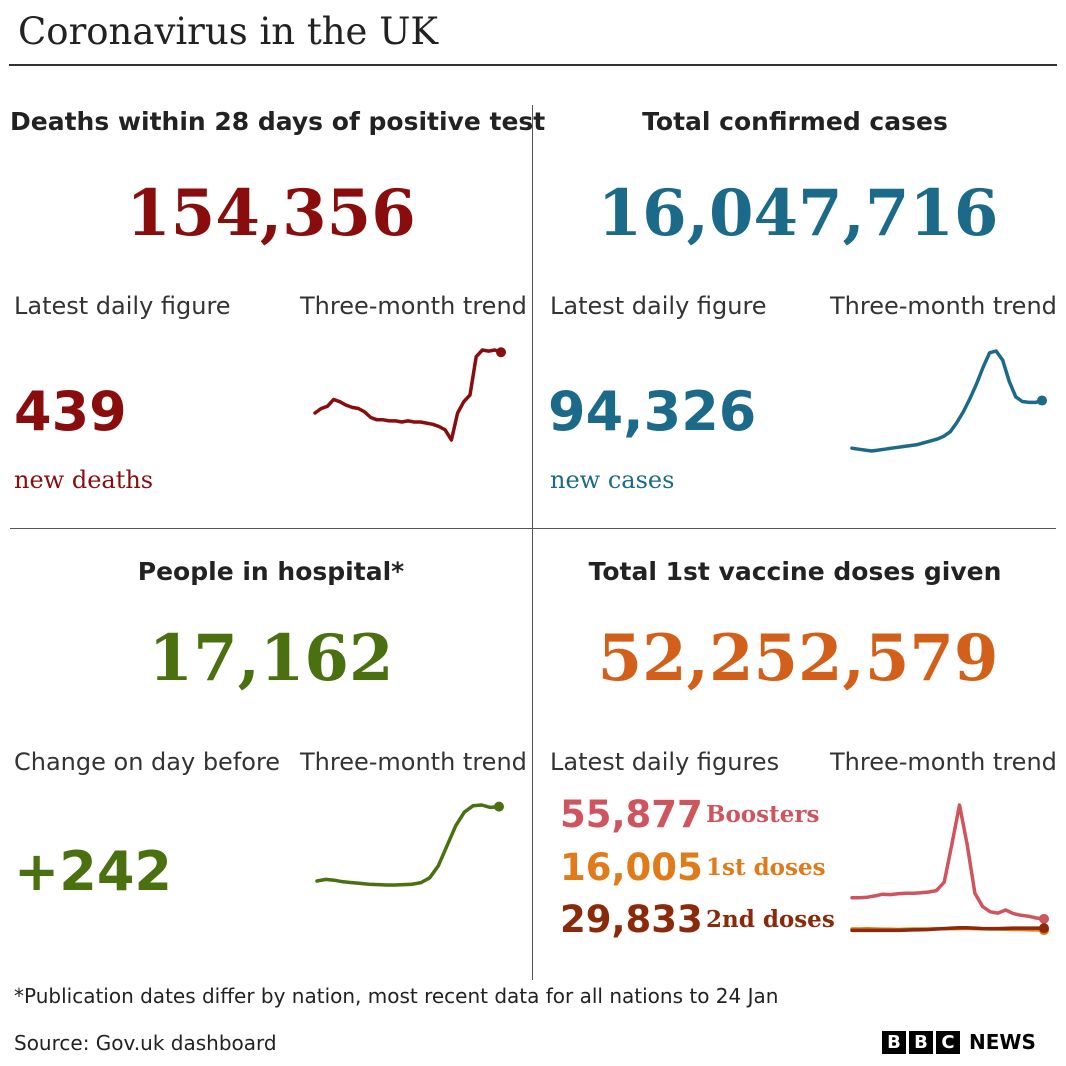  What do you see at coordinates (278, 121) in the screenshot?
I see `deaths-heading: Deaths within 28 days of positive test` at bounding box center [278, 121].